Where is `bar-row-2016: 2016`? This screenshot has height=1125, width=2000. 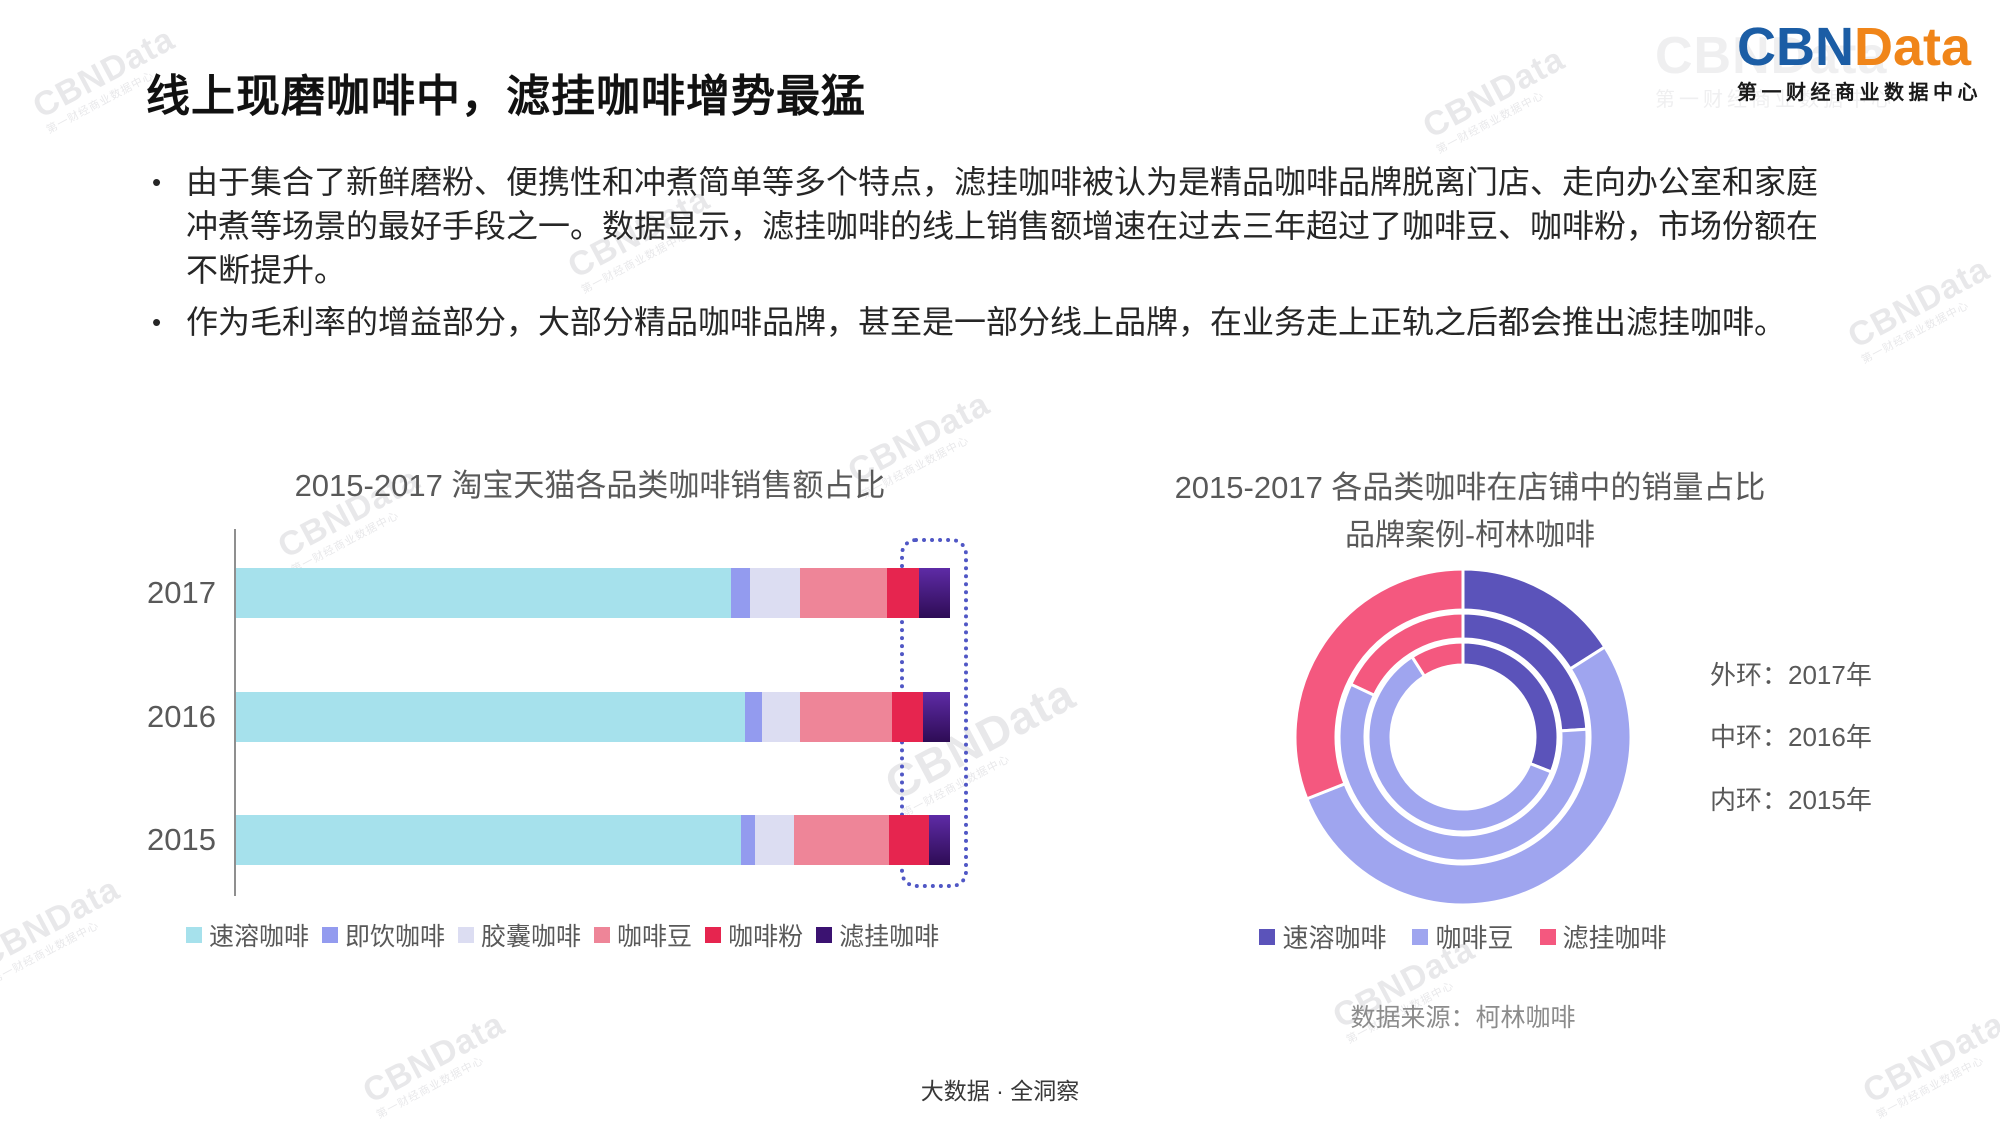
bar-row-2016: 2016 is located at coordinates (548, 717).